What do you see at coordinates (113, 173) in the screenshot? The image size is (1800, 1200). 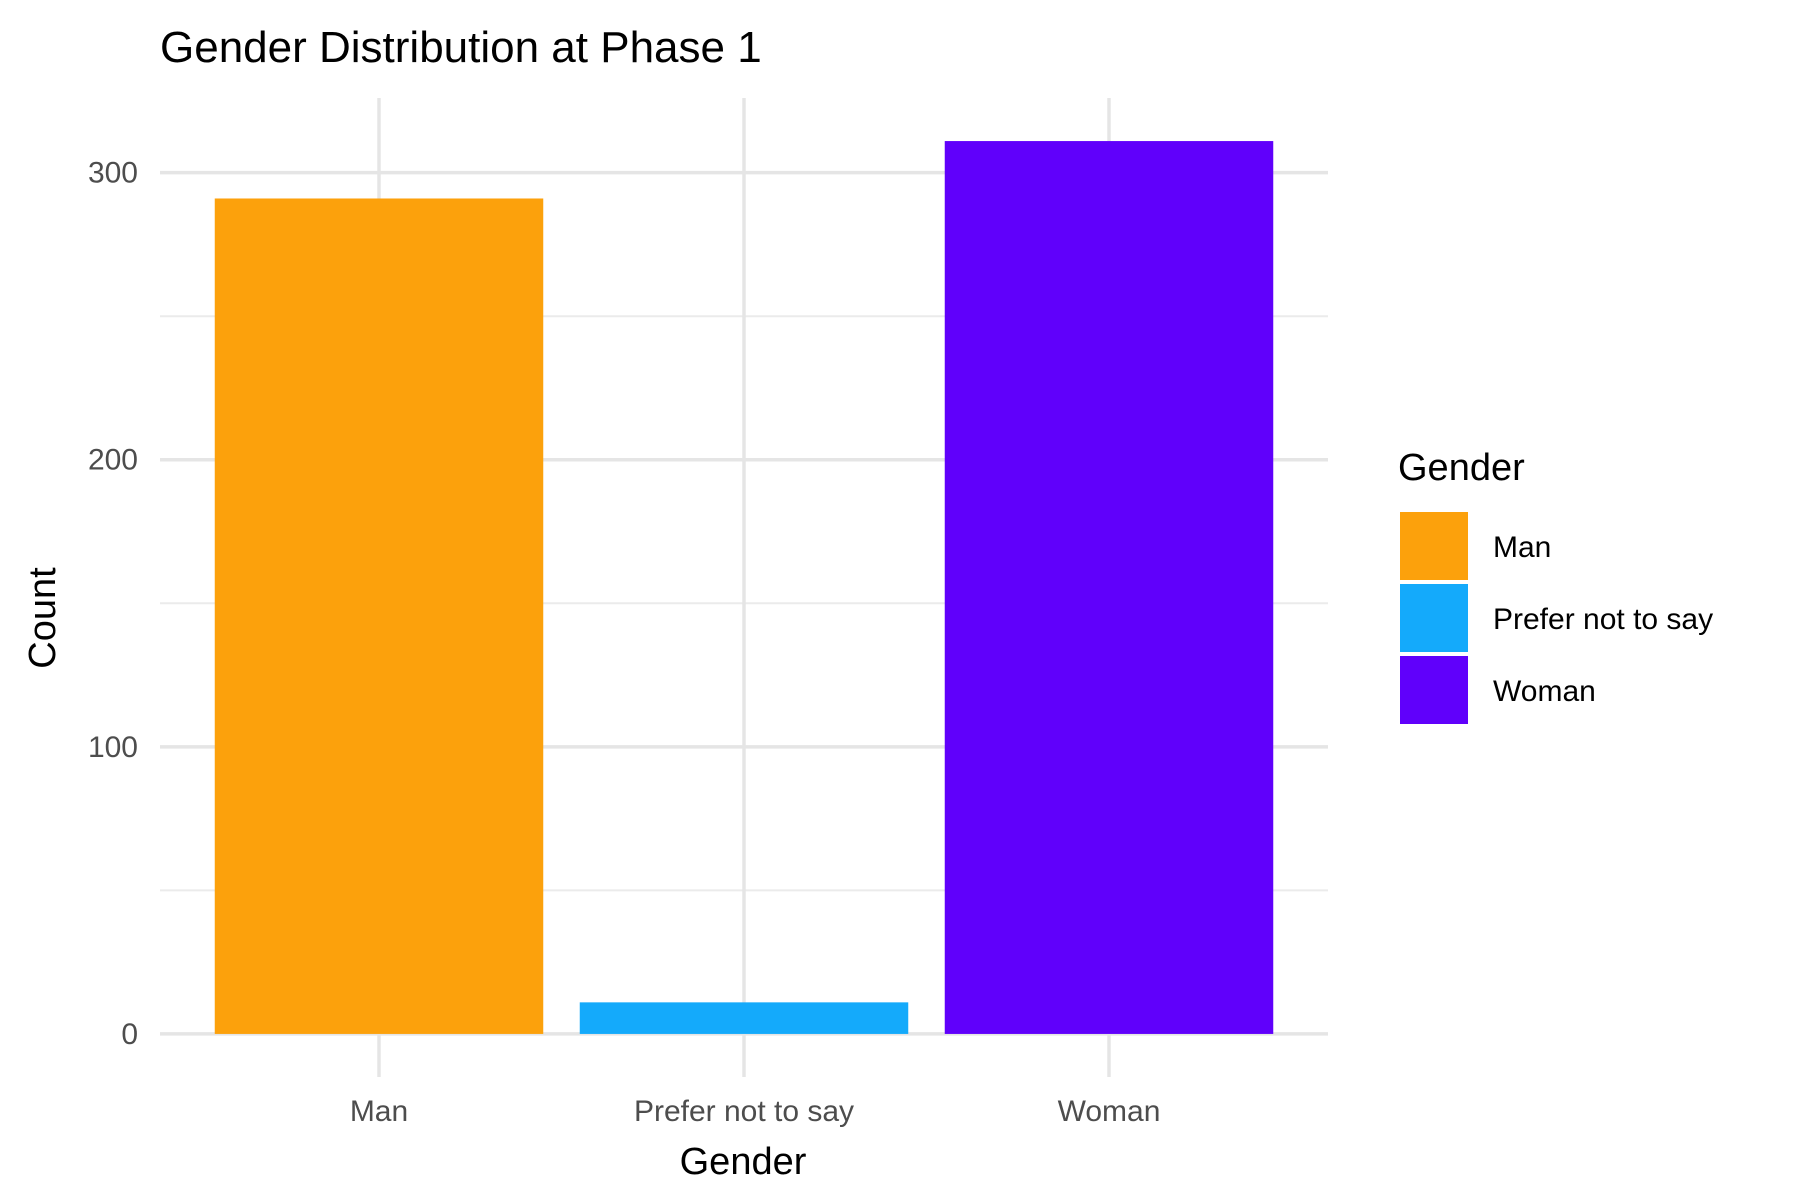 I see `y-tick-label: 300` at bounding box center [113, 173].